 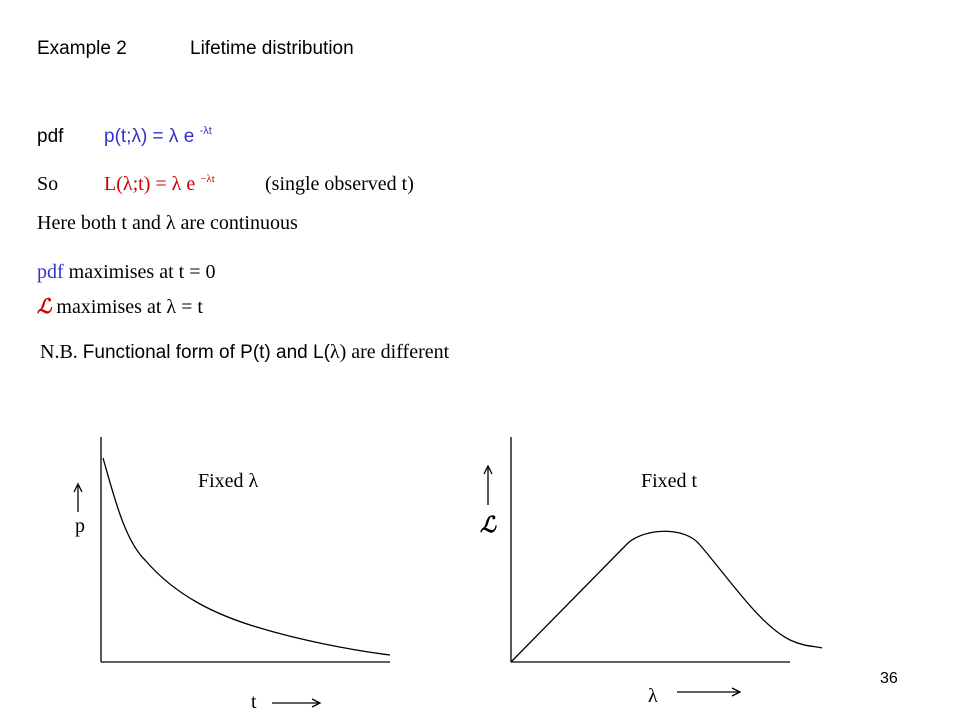 I want to click on pdf-label: pdf, so click(x=50, y=136).